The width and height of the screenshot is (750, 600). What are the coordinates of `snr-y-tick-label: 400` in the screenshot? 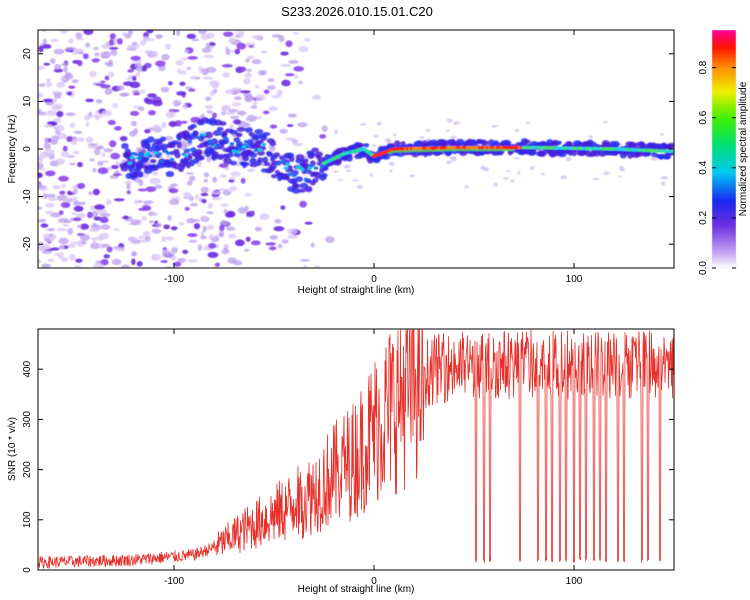 It's located at (27, 368).